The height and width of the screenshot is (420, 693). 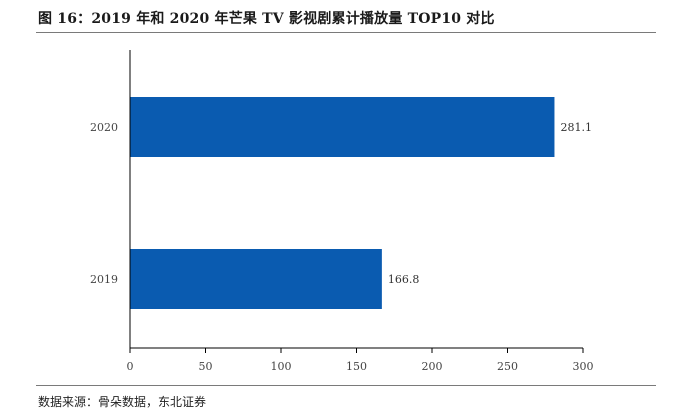 What do you see at coordinates (342, 127) in the screenshot?
I see `bar-2020` at bounding box center [342, 127].